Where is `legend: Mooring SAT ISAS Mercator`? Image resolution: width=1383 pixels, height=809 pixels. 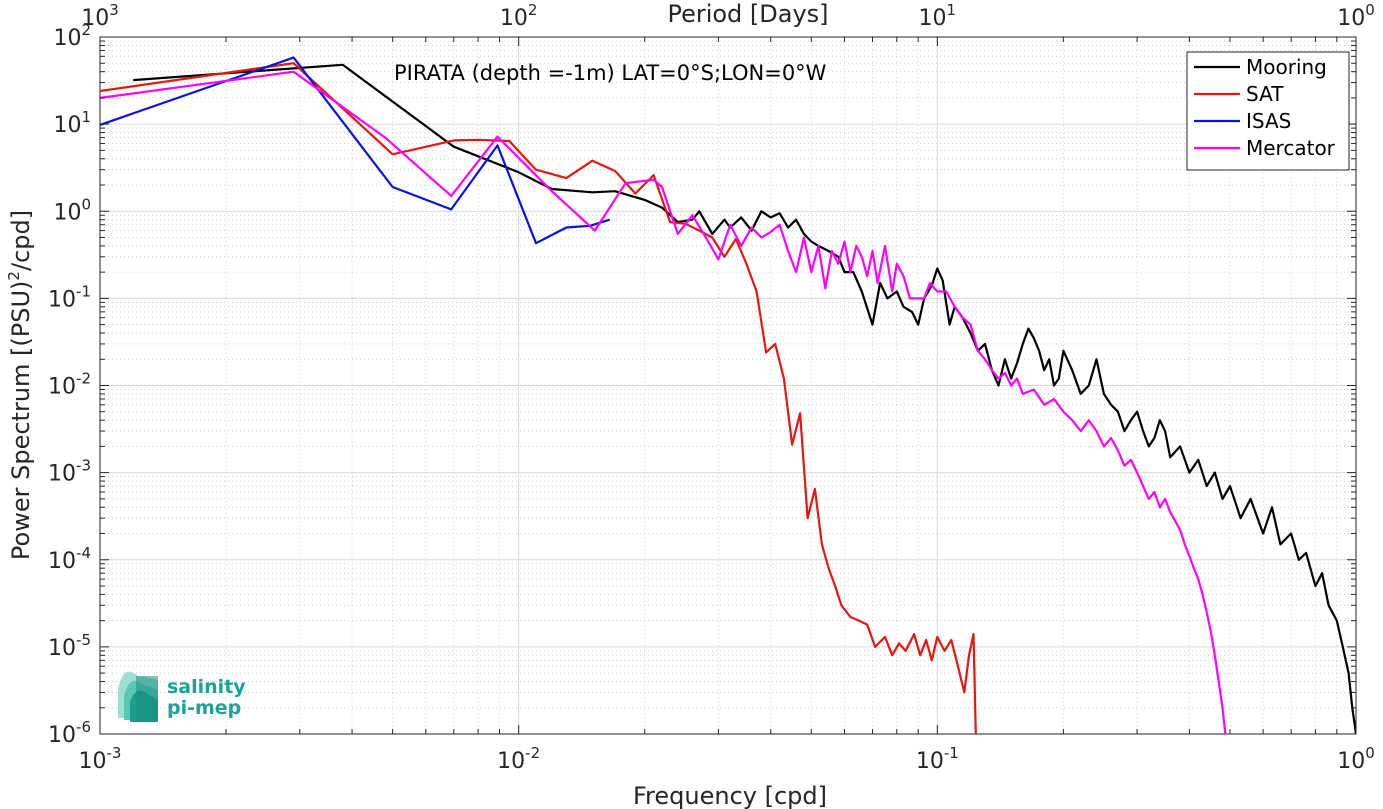 legend: Mooring SAT ISAS Mercator is located at coordinates (1268, 111).